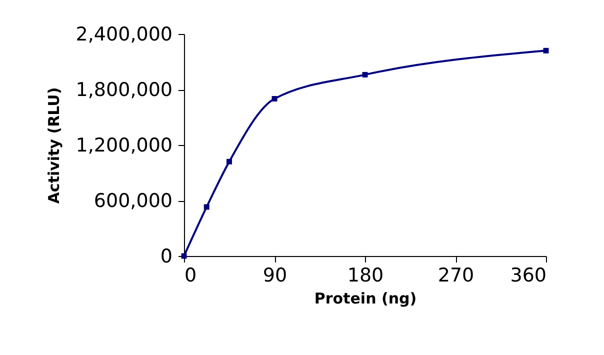 The image size is (604, 355). Describe the element at coordinates (133, 201) in the screenshot. I see `y-tick-label: 600,000` at that location.